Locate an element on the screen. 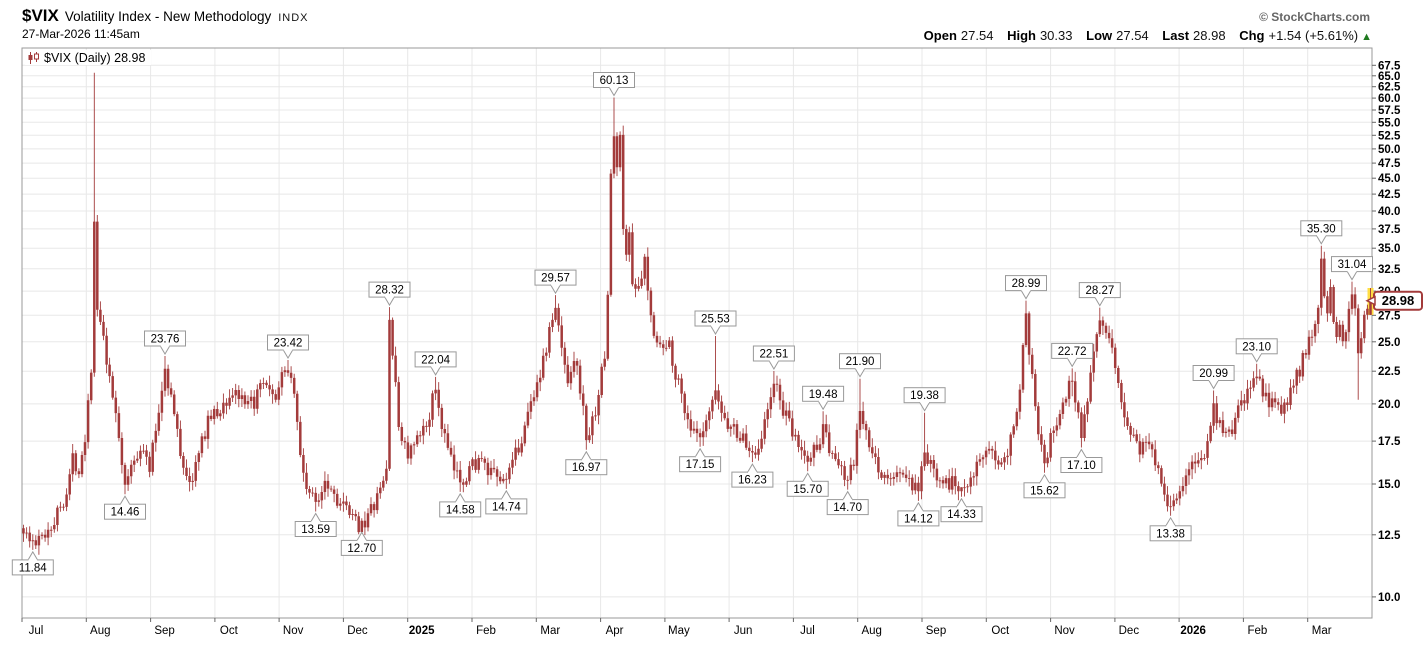 The image size is (1427, 645). annotation-callout: 14.74 is located at coordinates (506, 502).